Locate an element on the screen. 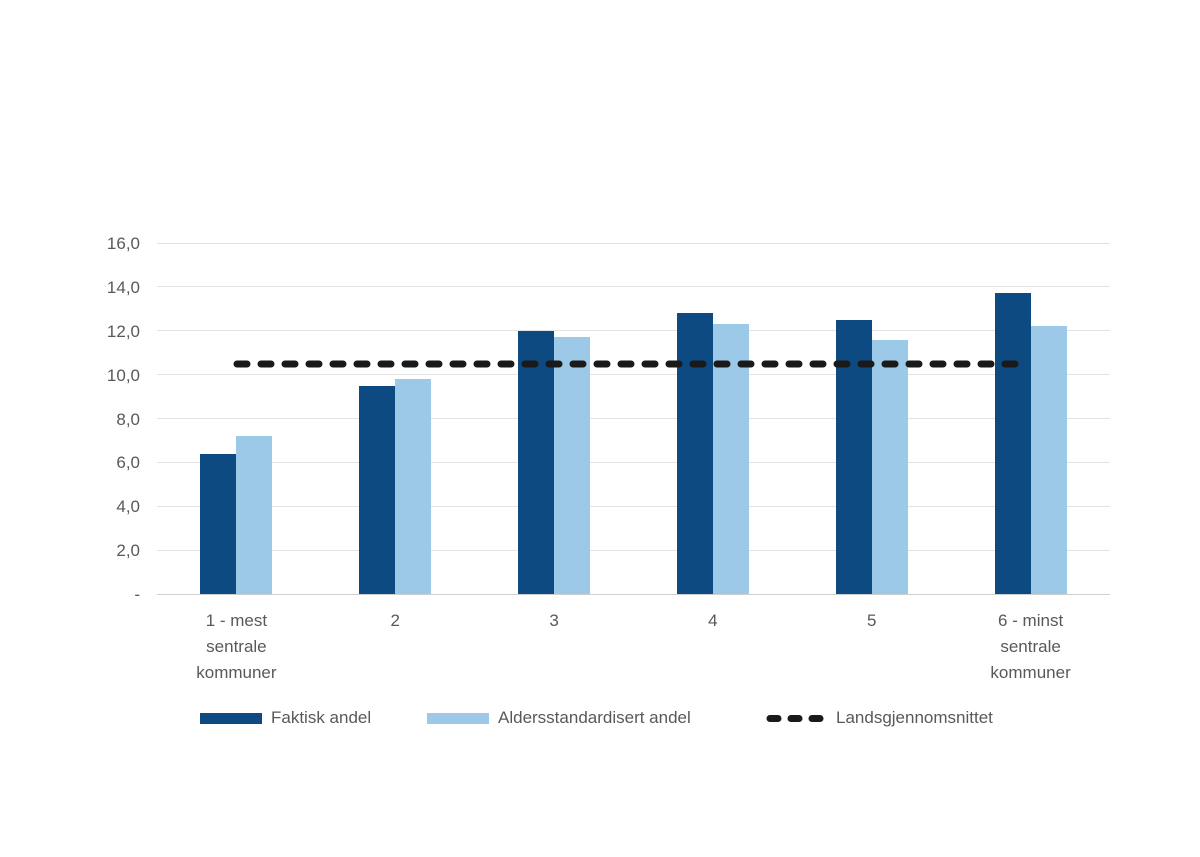  x-axis-category-label: 2 is located at coordinates (395, 620).